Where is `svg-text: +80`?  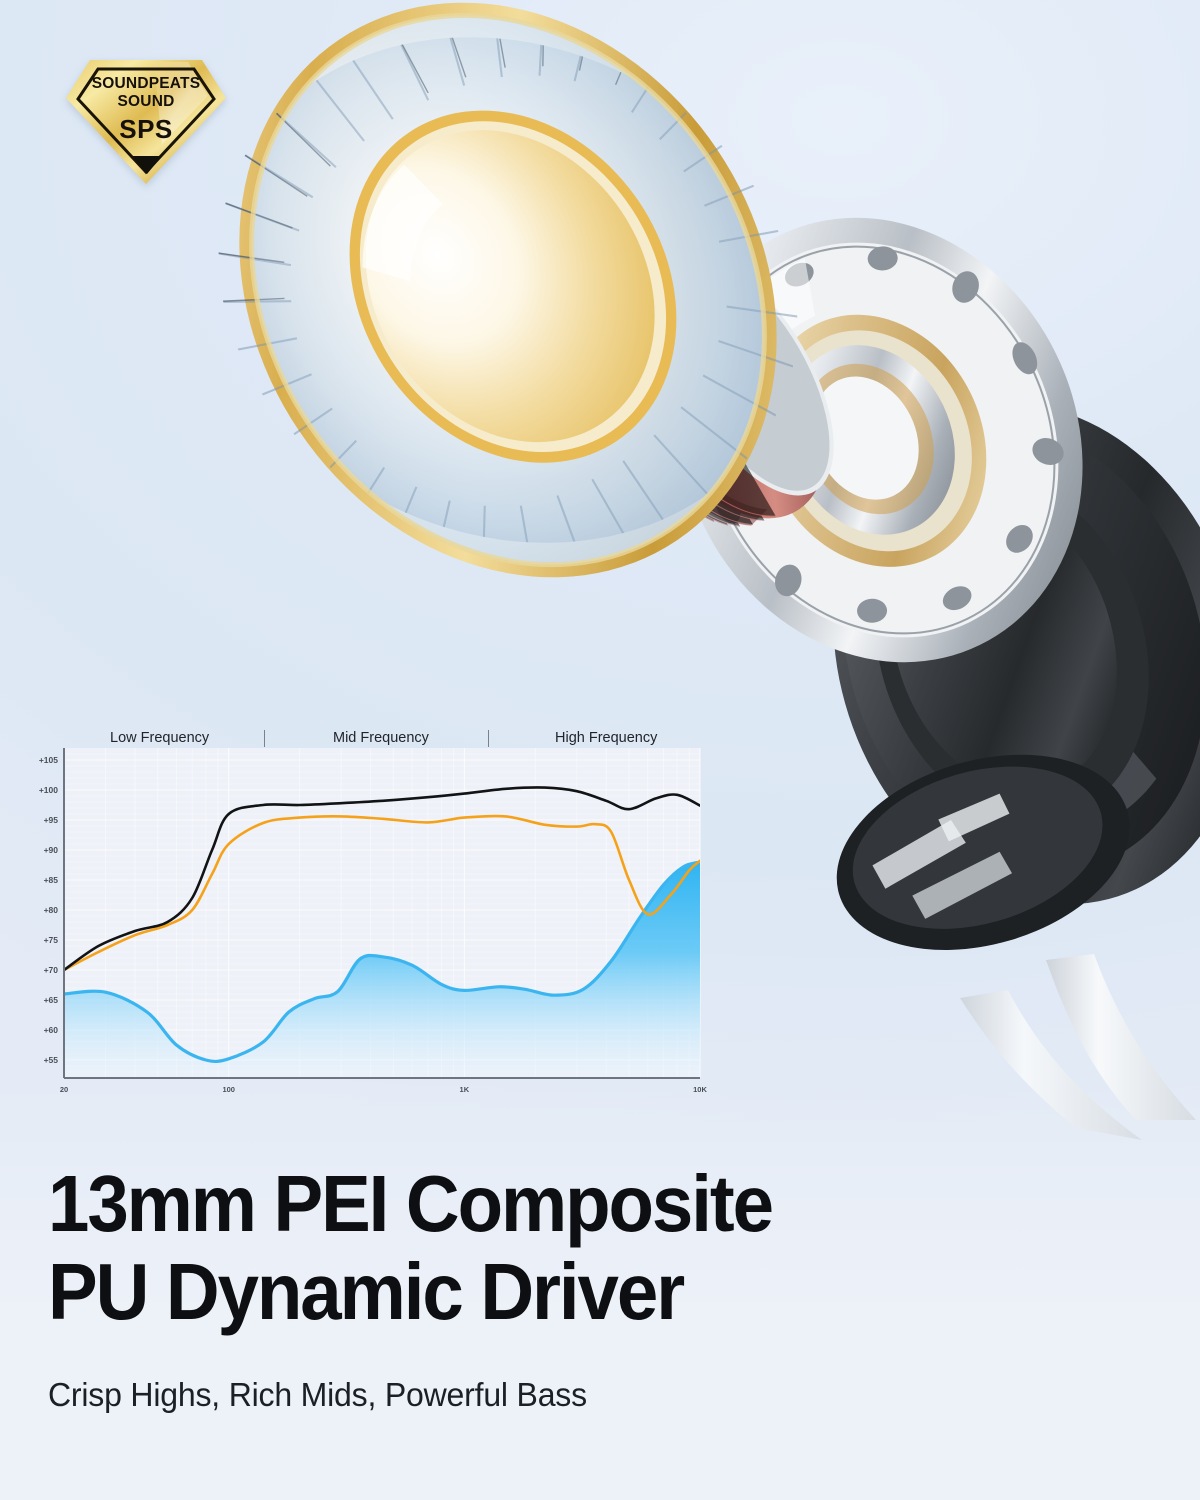
svg-text: +80 is located at coordinates (51, 910).